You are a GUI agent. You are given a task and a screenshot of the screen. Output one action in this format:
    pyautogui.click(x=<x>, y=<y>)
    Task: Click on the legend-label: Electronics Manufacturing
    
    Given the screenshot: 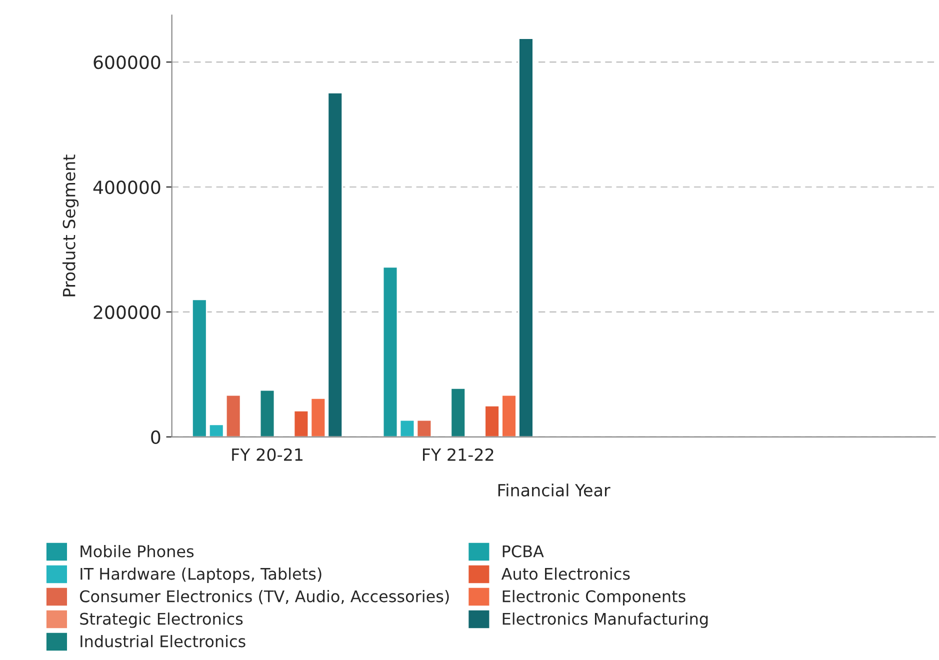 What is the action you would take?
    pyautogui.click(x=605, y=620)
    